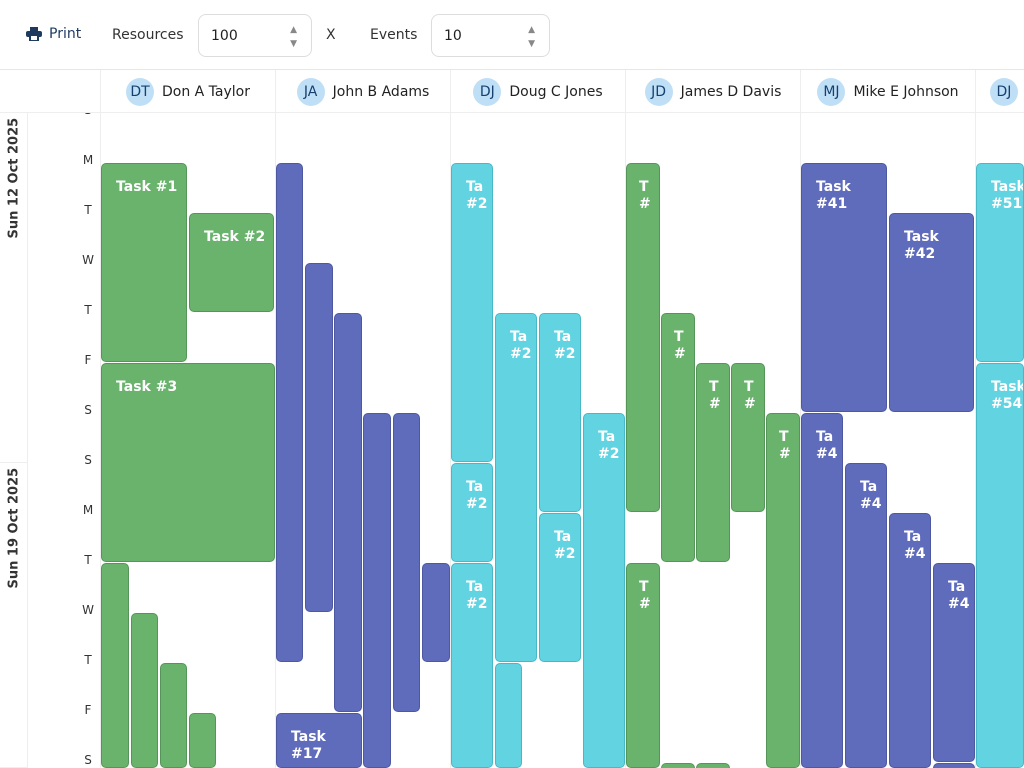  Describe the element at coordinates (319, 740) in the screenshot. I see `event-bar: Task #17` at that location.